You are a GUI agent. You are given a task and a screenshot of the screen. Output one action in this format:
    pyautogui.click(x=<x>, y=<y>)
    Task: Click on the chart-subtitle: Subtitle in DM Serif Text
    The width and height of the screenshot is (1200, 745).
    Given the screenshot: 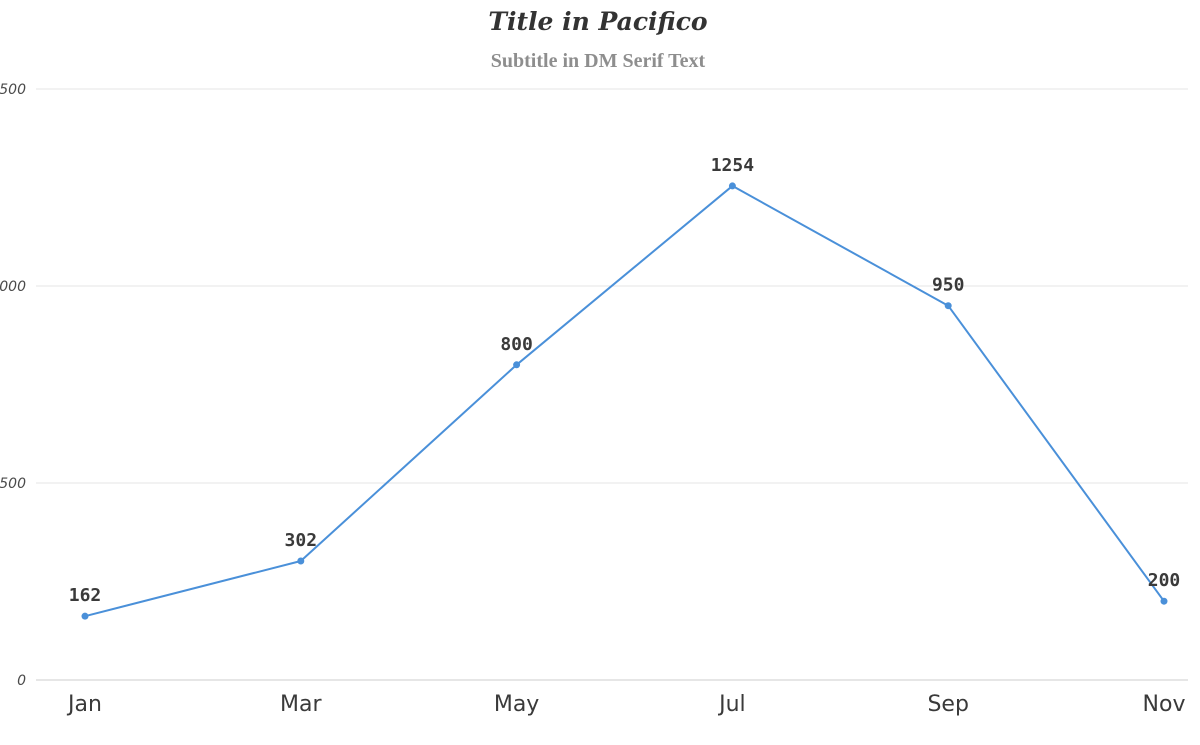 What is the action you would take?
    pyautogui.click(x=598, y=61)
    